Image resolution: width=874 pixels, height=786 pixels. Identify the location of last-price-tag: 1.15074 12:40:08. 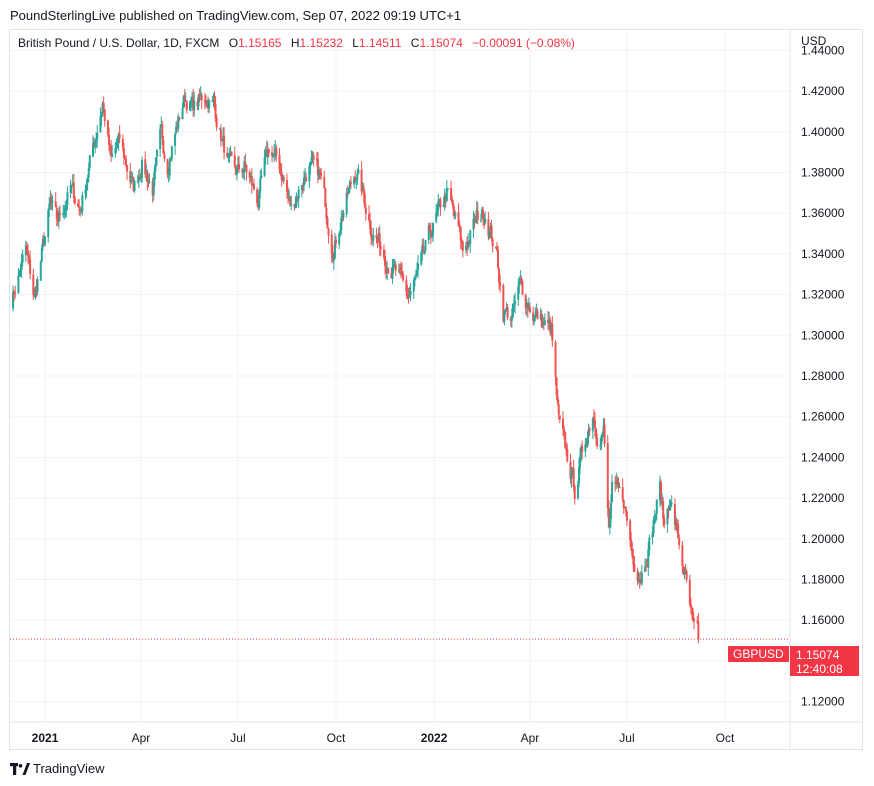
(824, 661).